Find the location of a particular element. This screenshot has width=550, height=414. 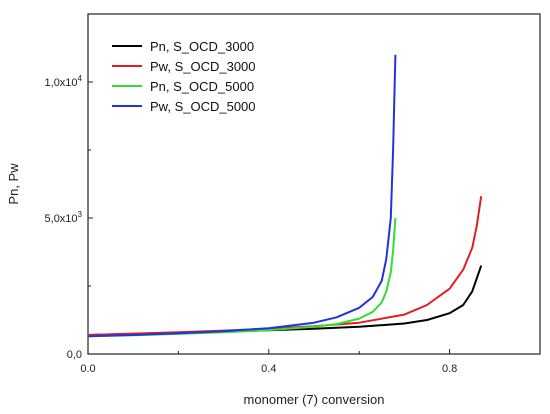

y-tick-base: 5,0x10 is located at coordinates (61, 219).